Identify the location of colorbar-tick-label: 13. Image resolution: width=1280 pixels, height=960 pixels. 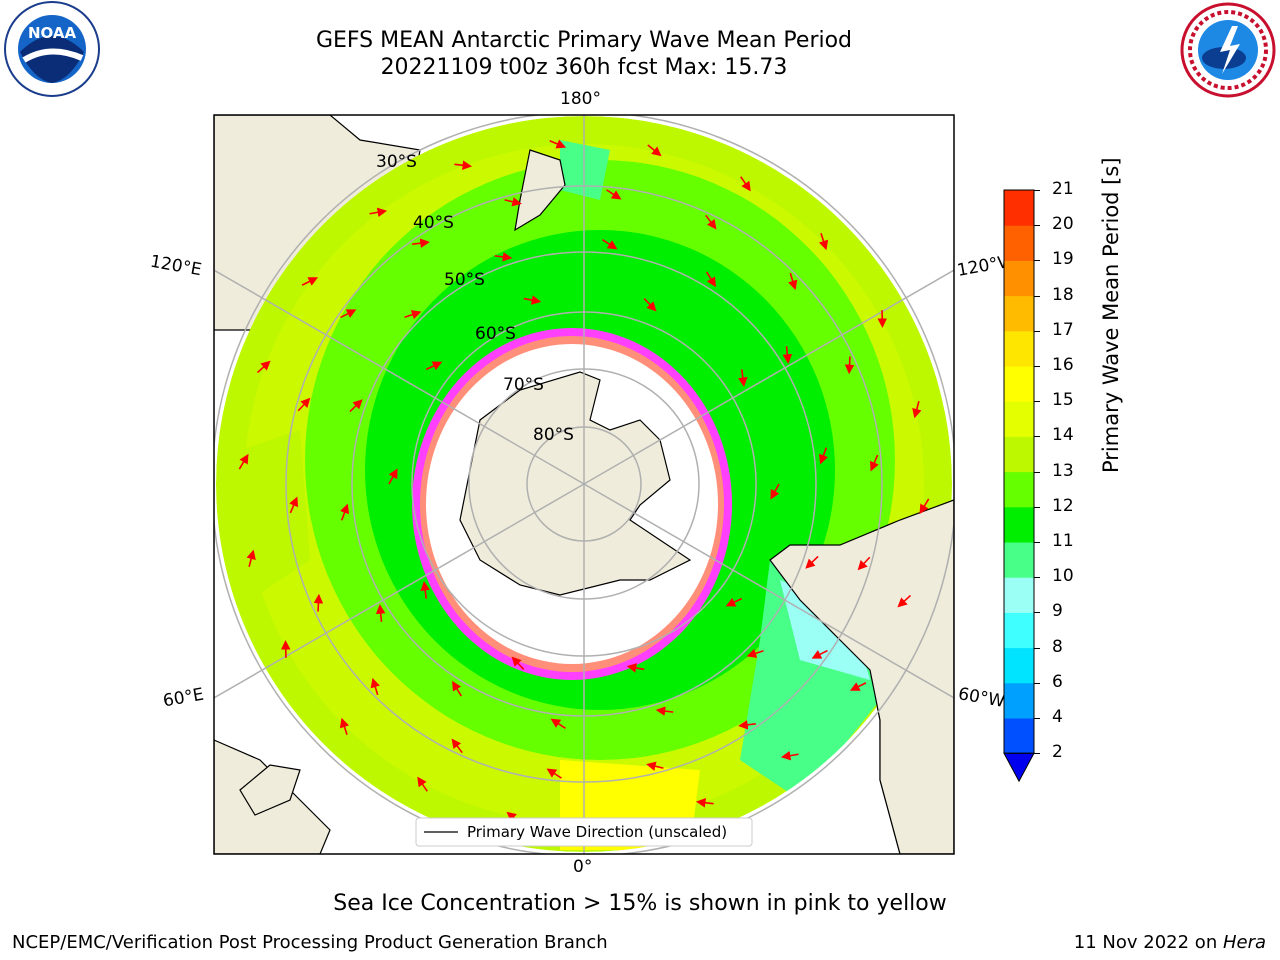
(1063, 470).